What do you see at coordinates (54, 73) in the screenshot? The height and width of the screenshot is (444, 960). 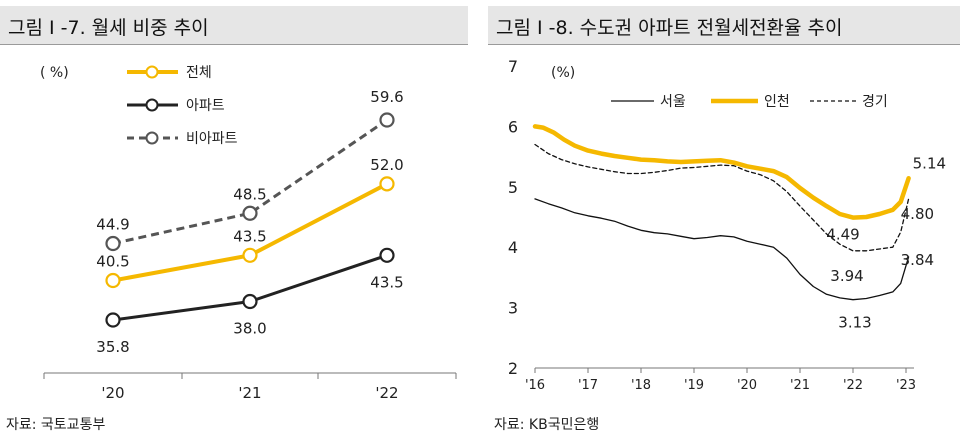 I see `y-unit-label: ( %)` at bounding box center [54, 73].